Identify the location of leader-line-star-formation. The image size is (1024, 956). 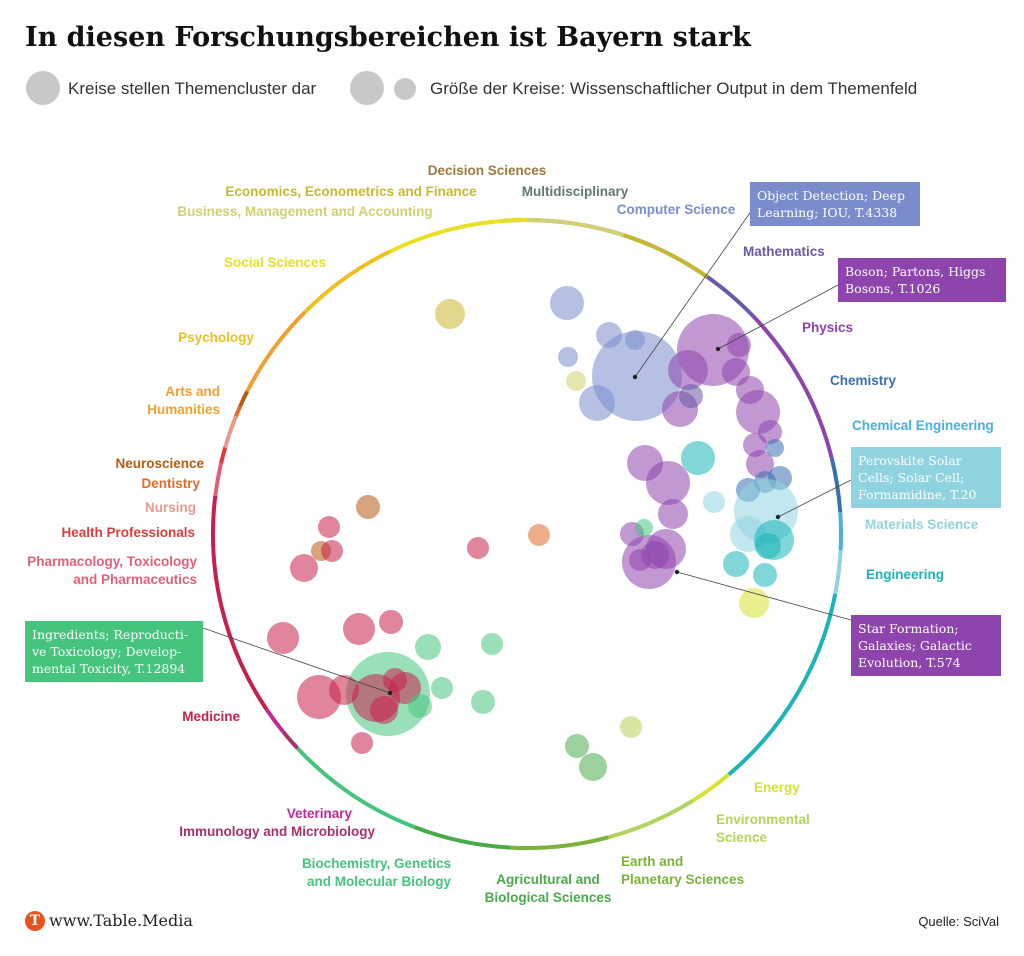
(764, 596).